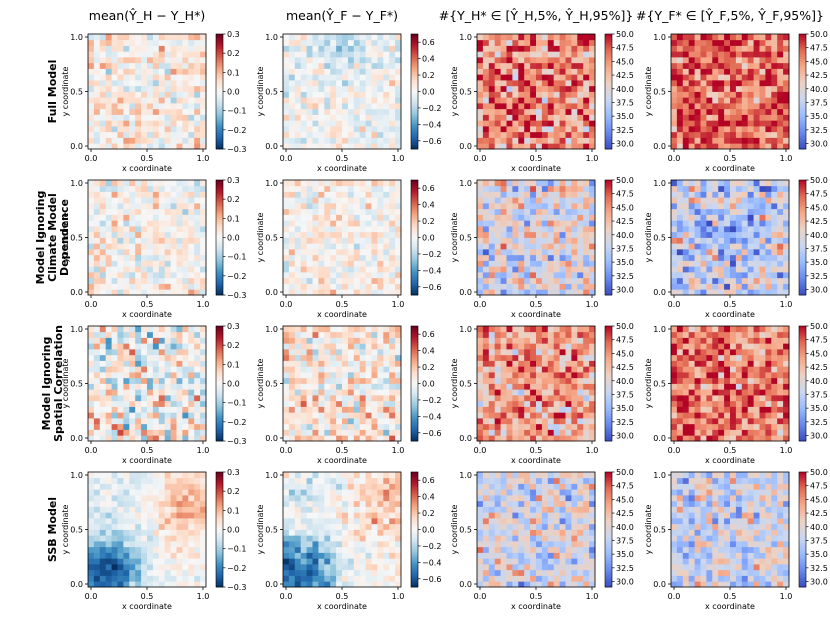  I want to click on row-title-3: Model Ignoring Spatial Correlation, so click(52, 383).